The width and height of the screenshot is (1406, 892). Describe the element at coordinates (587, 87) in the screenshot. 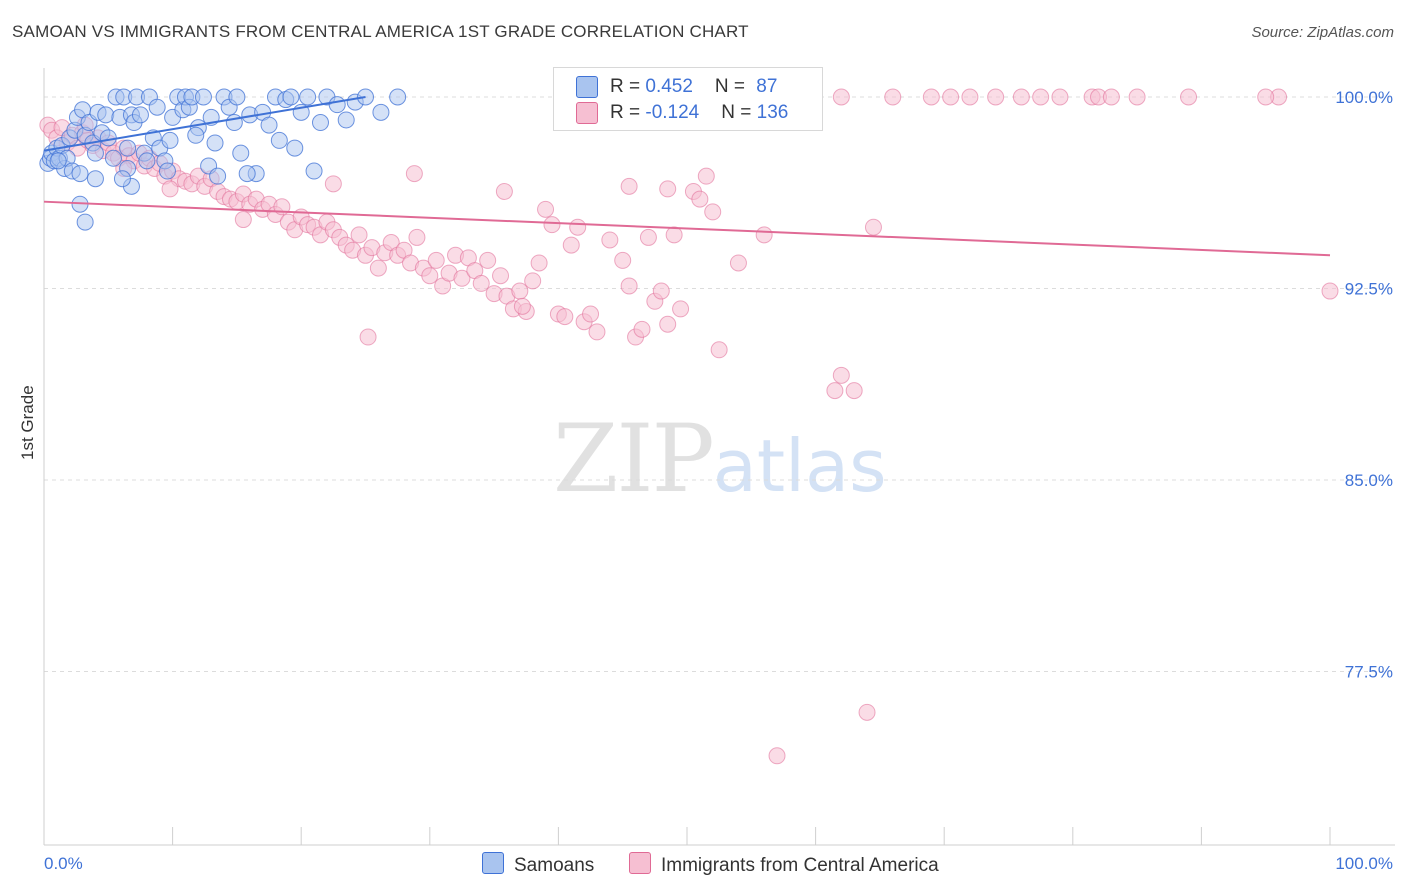

I see `legend-swatch-samoans` at that location.